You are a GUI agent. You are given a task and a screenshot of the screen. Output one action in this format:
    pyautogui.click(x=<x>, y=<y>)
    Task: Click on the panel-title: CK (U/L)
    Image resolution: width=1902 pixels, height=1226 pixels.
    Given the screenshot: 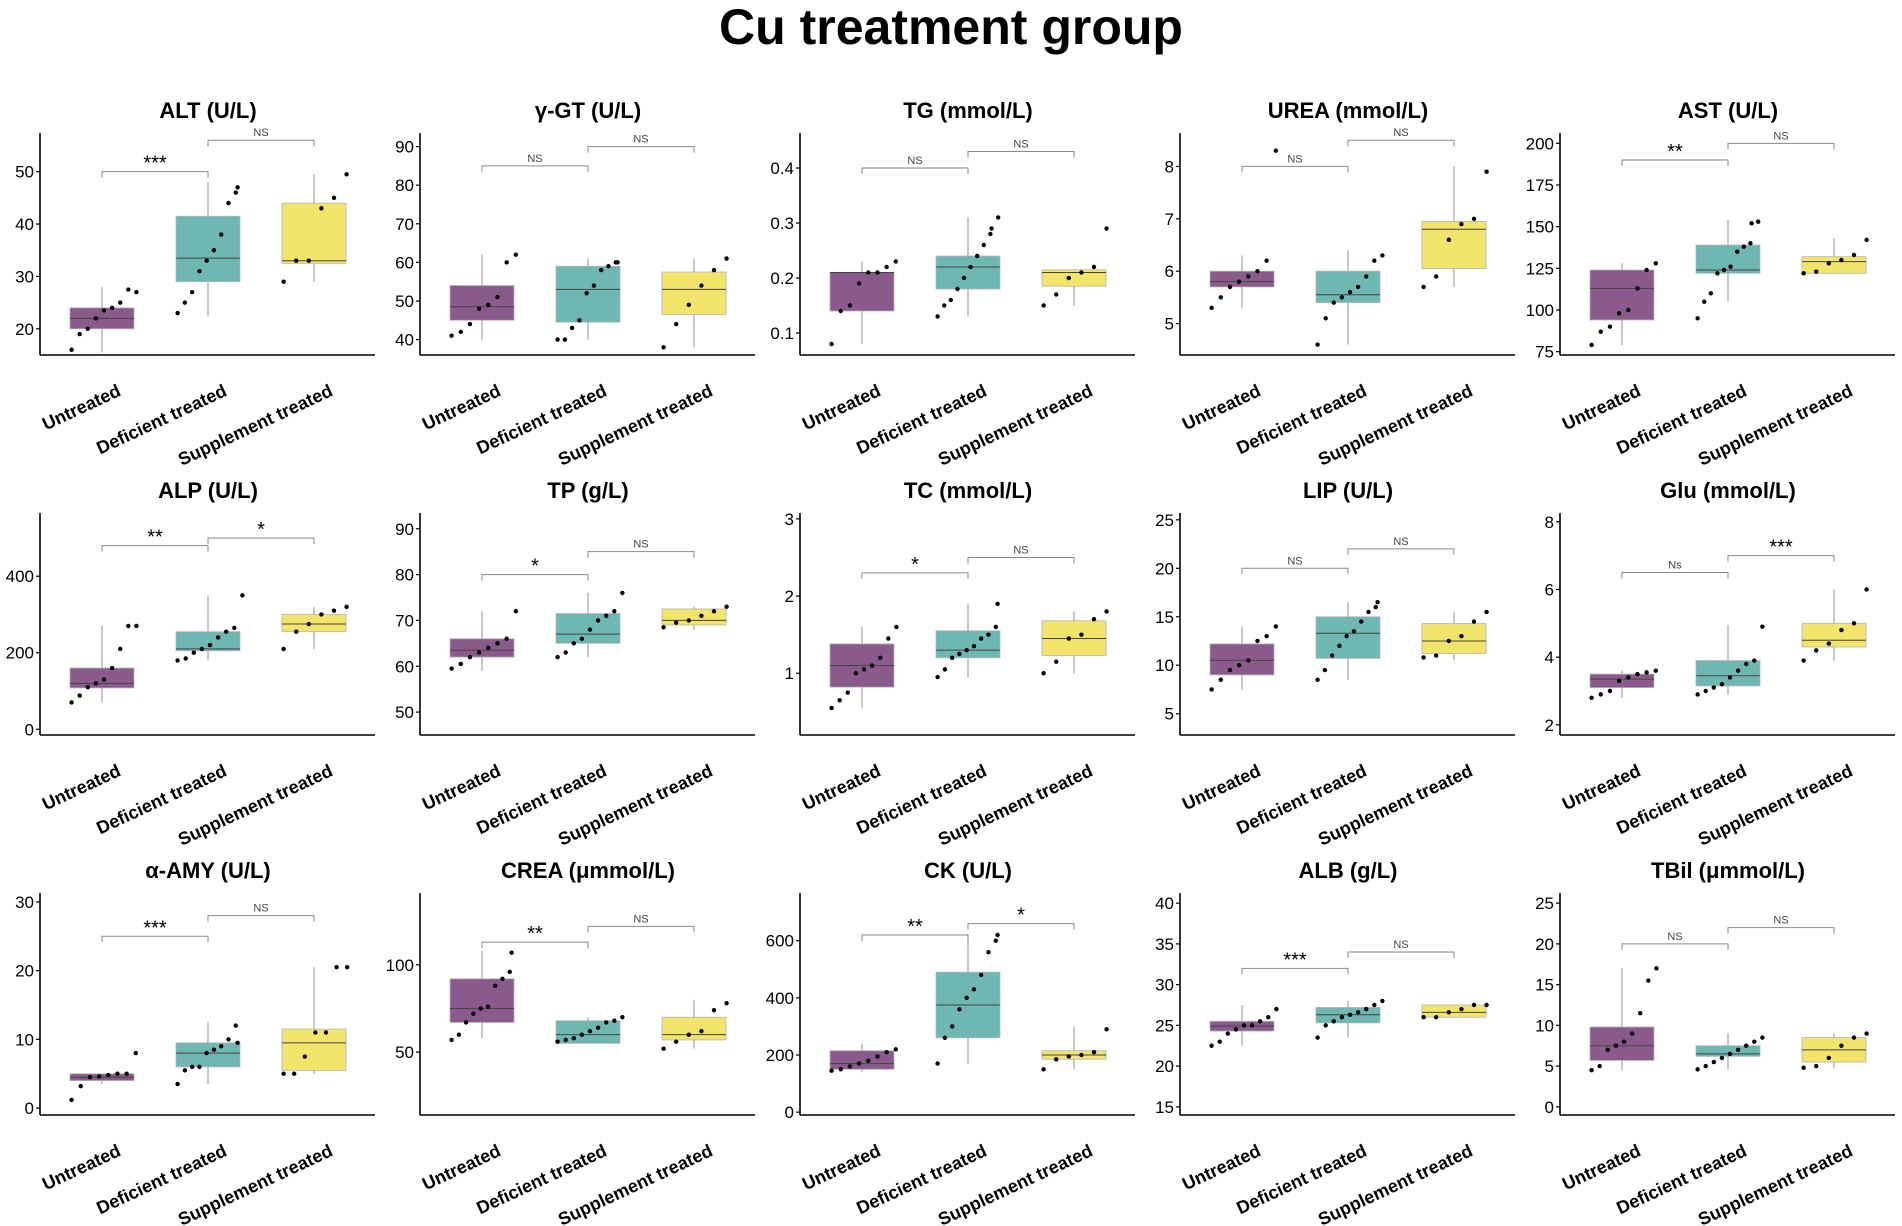 What is the action you would take?
    pyautogui.click(x=968, y=870)
    